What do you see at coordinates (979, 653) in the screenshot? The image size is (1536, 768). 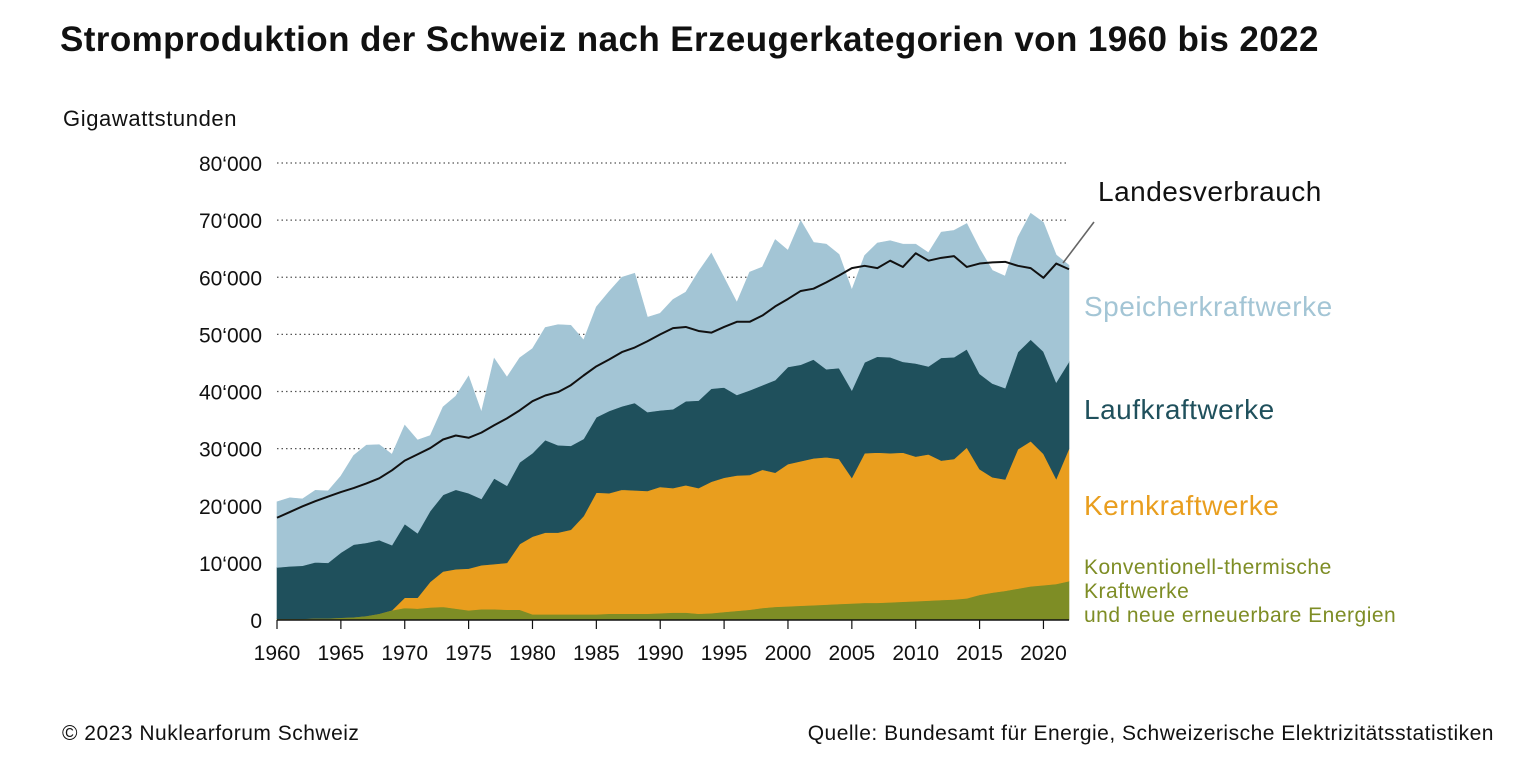 I see `x-tick-label: 2015` at bounding box center [979, 653].